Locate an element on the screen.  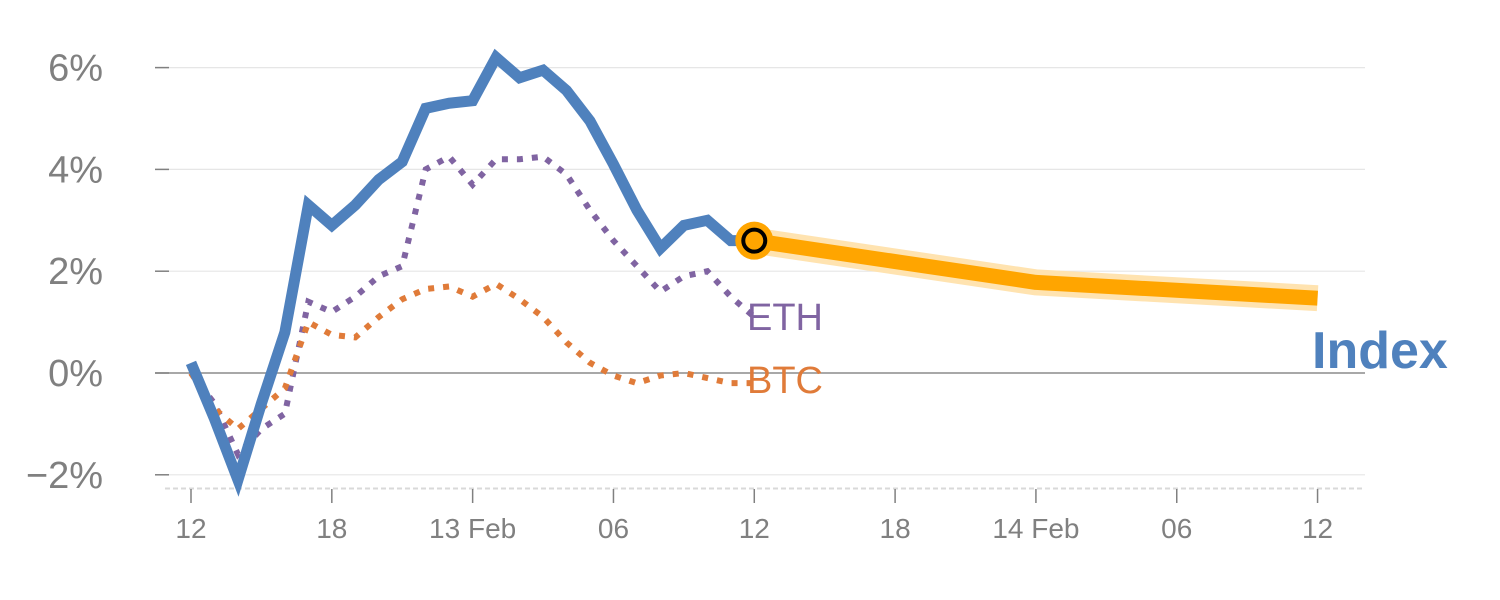
btc-line is located at coordinates (471, 356).